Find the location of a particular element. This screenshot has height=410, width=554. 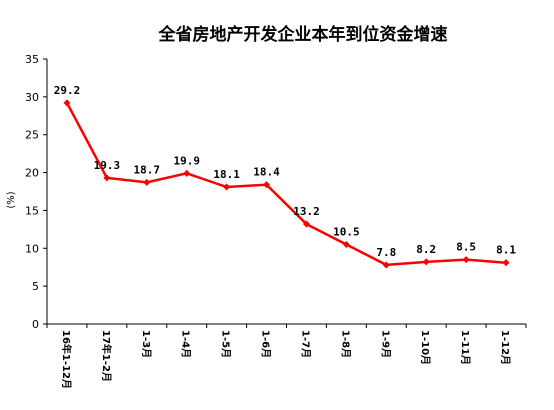

data-label: 7.8 is located at coordinates (386, 252).